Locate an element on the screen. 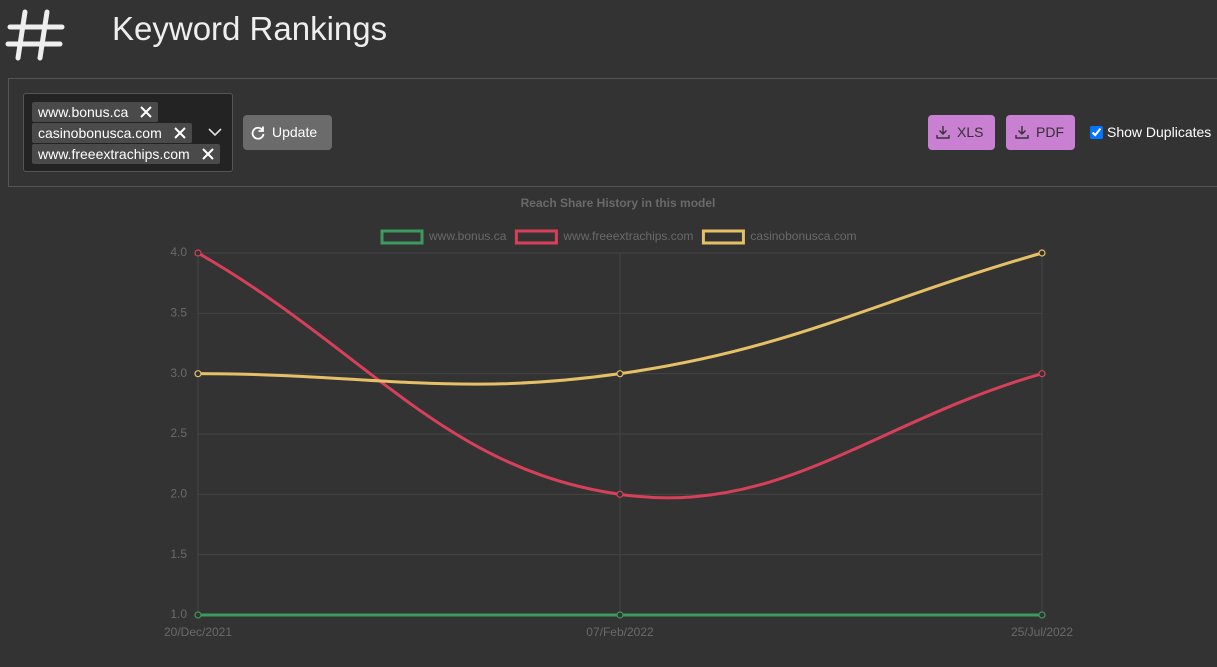 The height and width of the screenshot is (667, 1217). update-button: Update is located at coordinates (287, 132).